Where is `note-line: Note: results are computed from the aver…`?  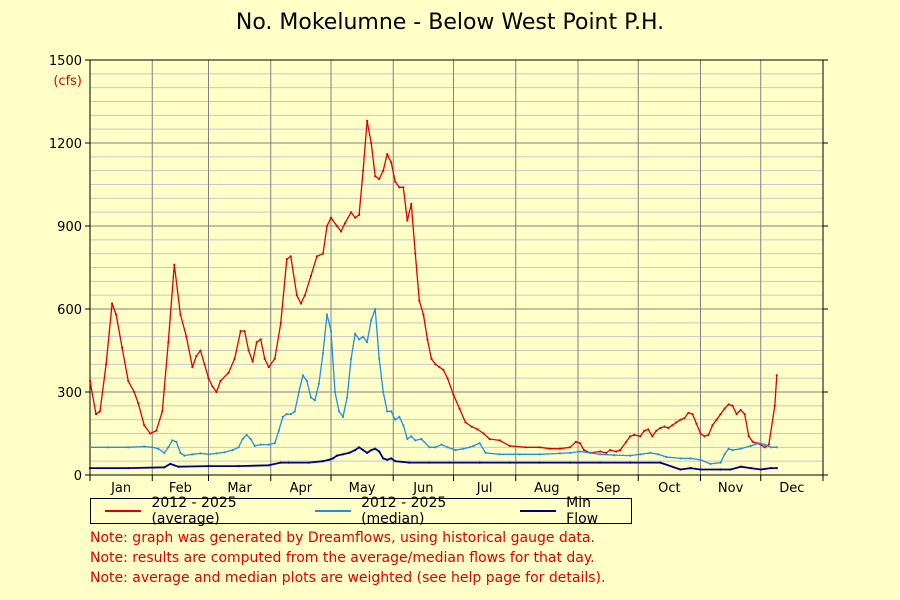
note-line: Note: results are computed from the aver… is located at coordinates (342, 558).